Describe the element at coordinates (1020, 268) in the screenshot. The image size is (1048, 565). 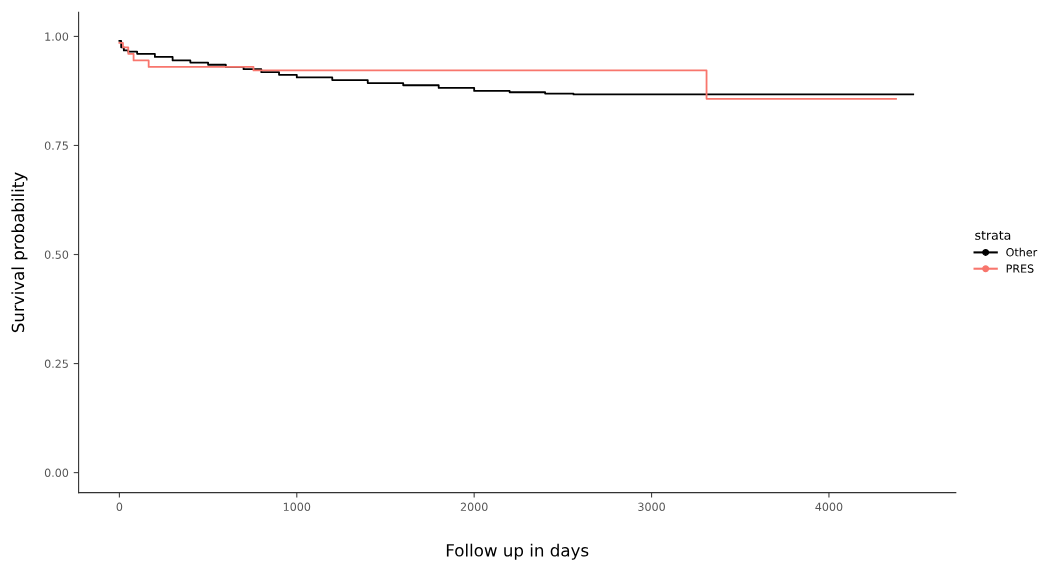
I see `legend-label: PRES` at that location.